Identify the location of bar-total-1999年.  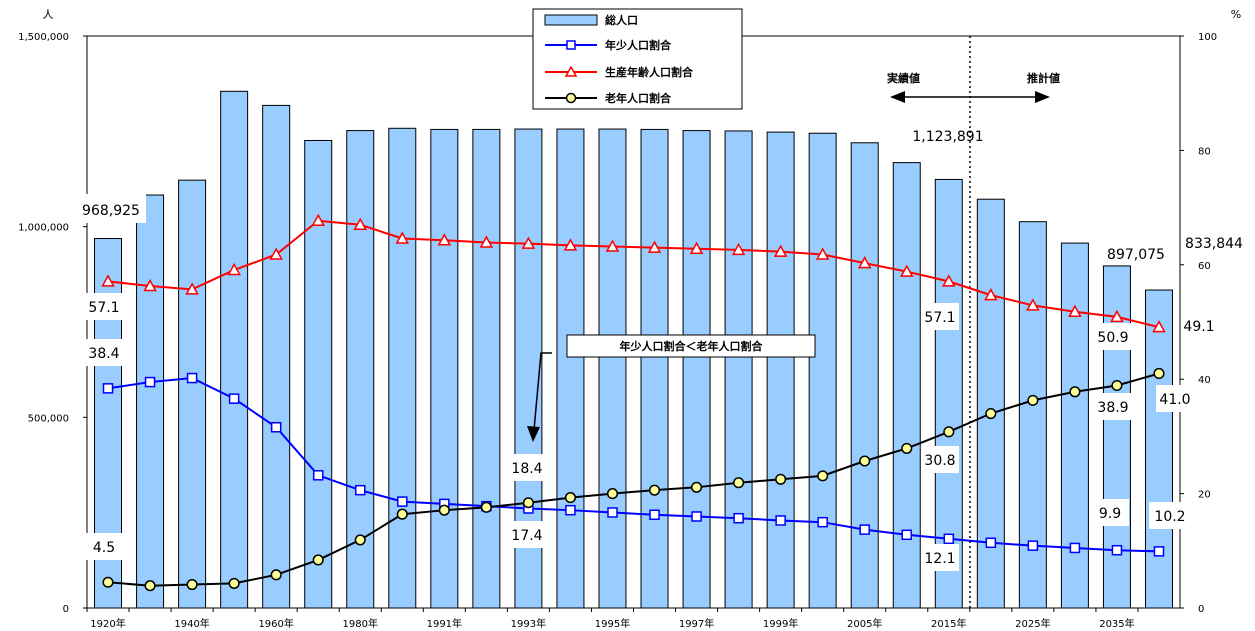
(780, 370).